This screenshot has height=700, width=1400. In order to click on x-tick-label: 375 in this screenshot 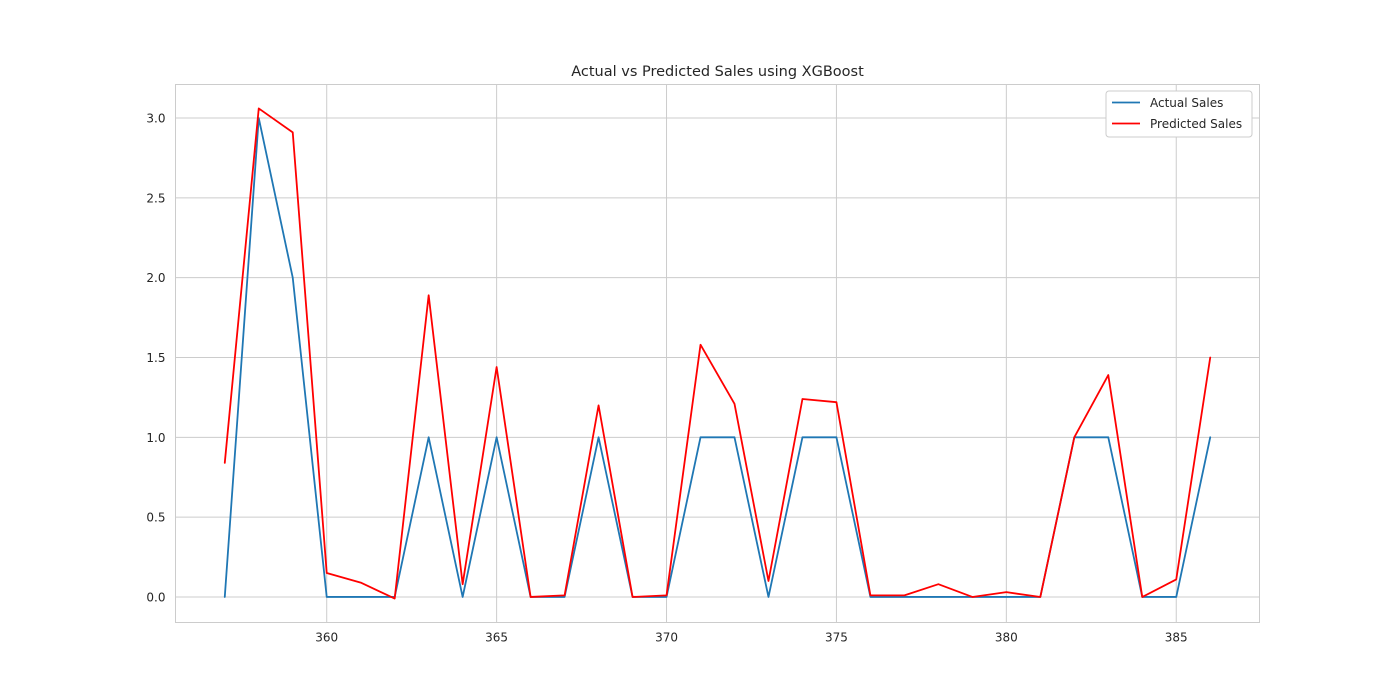, I will do `click(836, 638)`.